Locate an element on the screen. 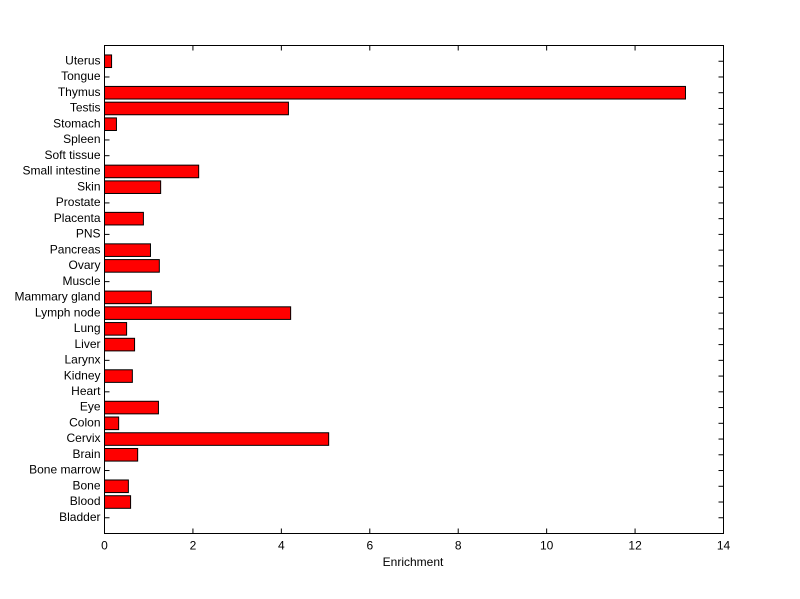 This screenshot has width=800, height=599. y-tick-label: Muscle is located at coordinates (81, 281).